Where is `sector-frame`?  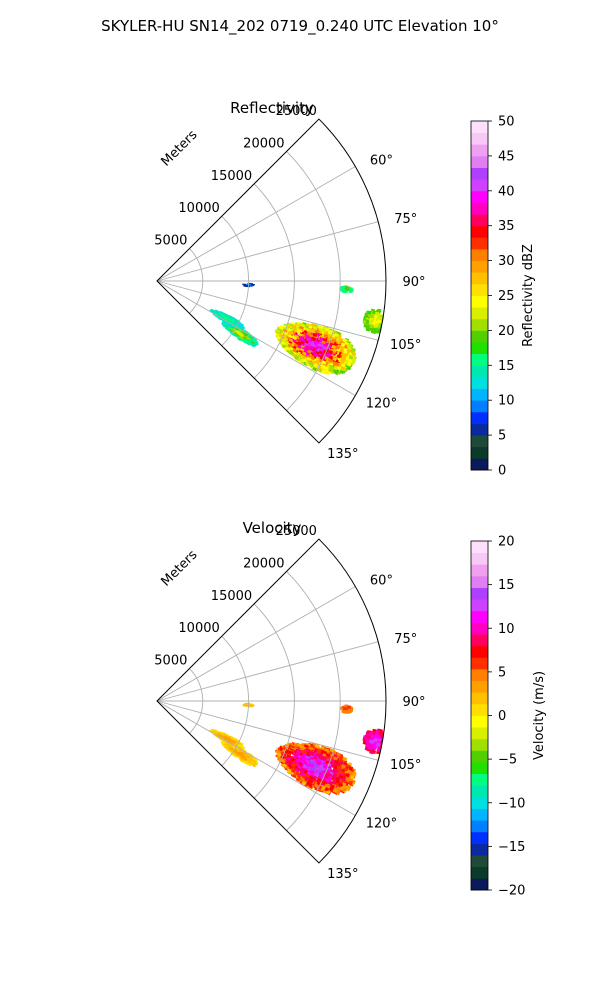
sector-frame is located at coordinates (271, 281).